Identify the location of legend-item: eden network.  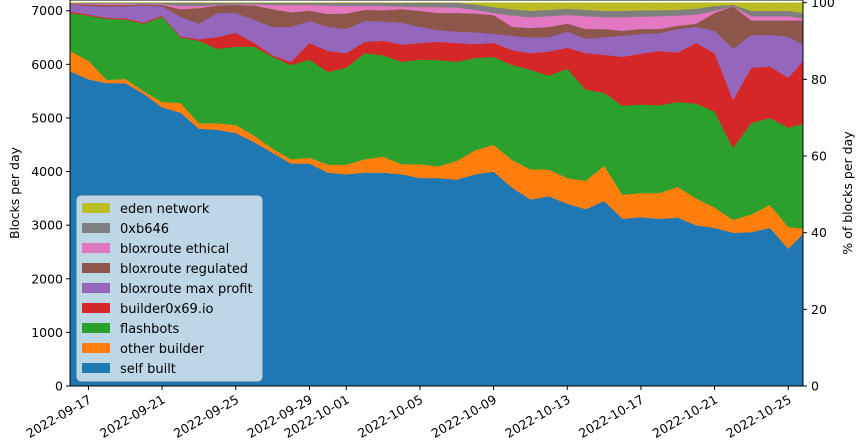
(146, 209).